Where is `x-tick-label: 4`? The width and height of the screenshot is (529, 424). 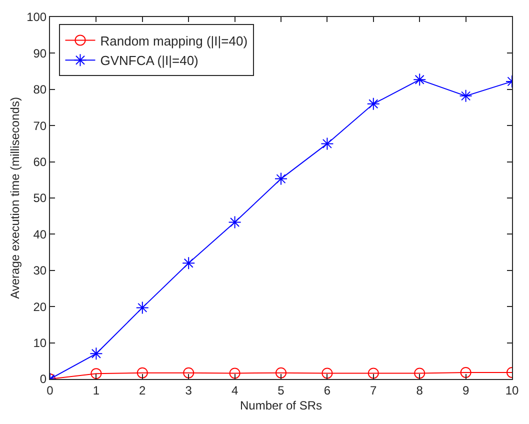 x-tick-label: 4 is located at coordinates (234, 390).